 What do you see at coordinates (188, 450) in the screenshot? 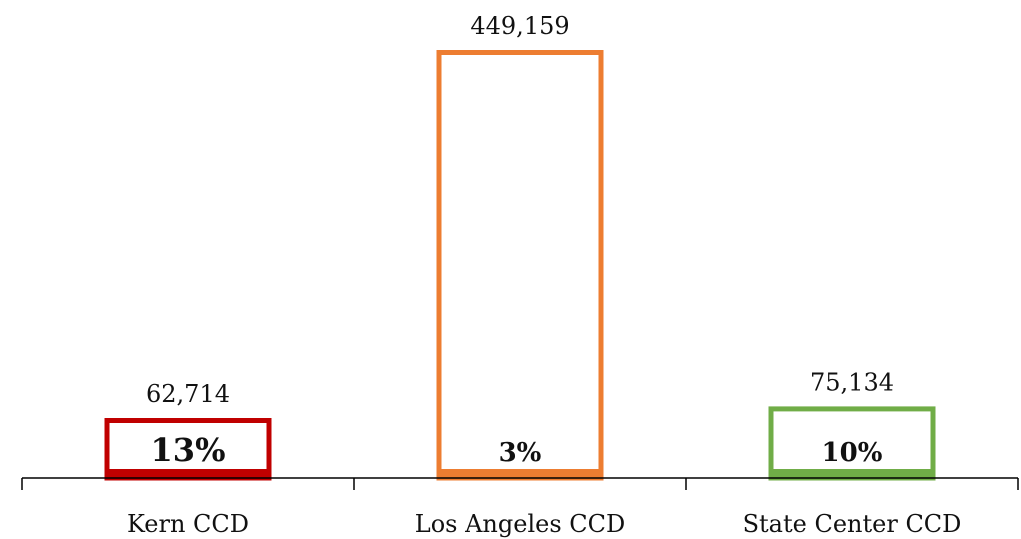
I see `percent-label: 13%` at bounding box center [188, 450].